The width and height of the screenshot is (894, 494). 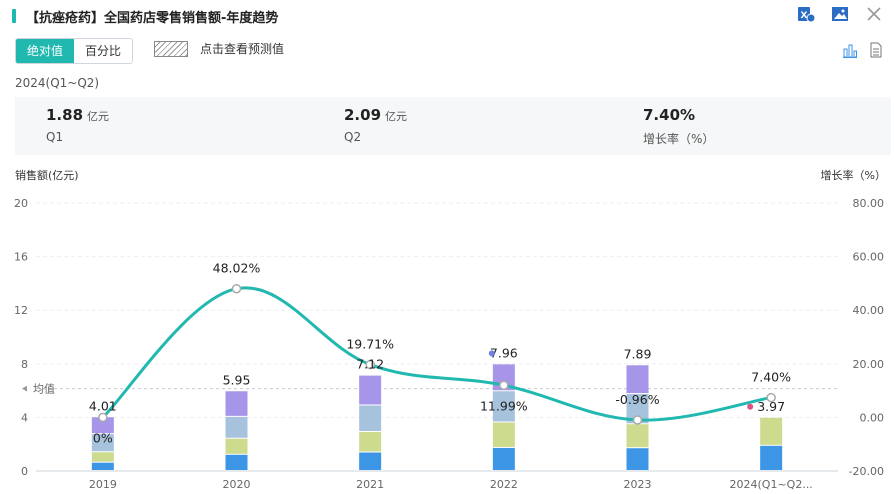 I want to click on y2-tick-label: 80.00, so click(x=869, y=203).